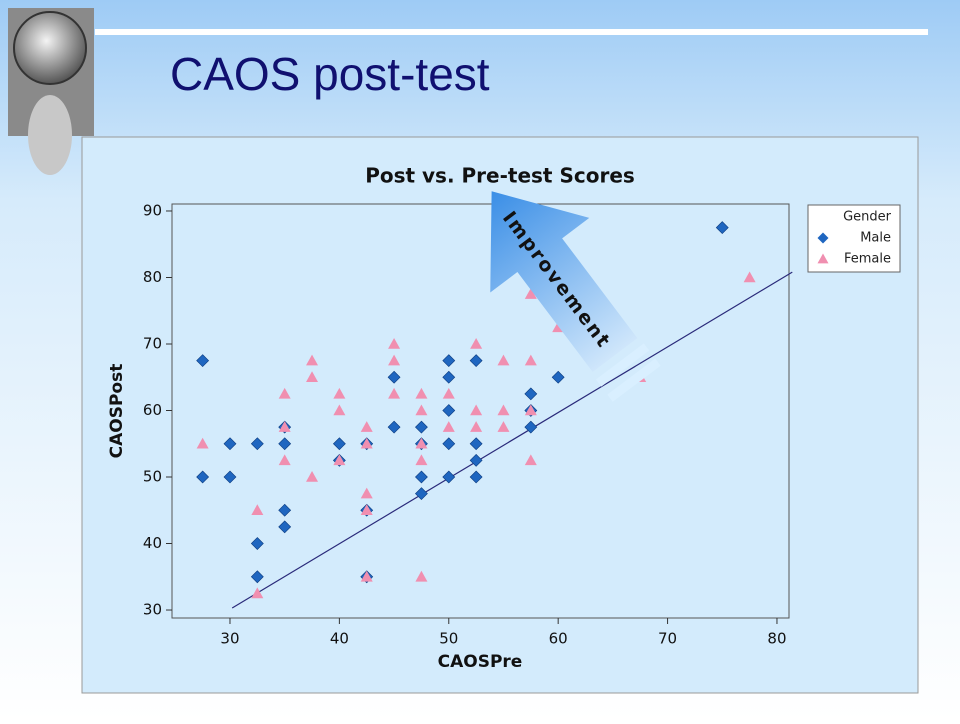 The image size is (960, 724). Describe the element at coordinates (564, 281) in the screenshot. I see `arrow-shape` at that location.